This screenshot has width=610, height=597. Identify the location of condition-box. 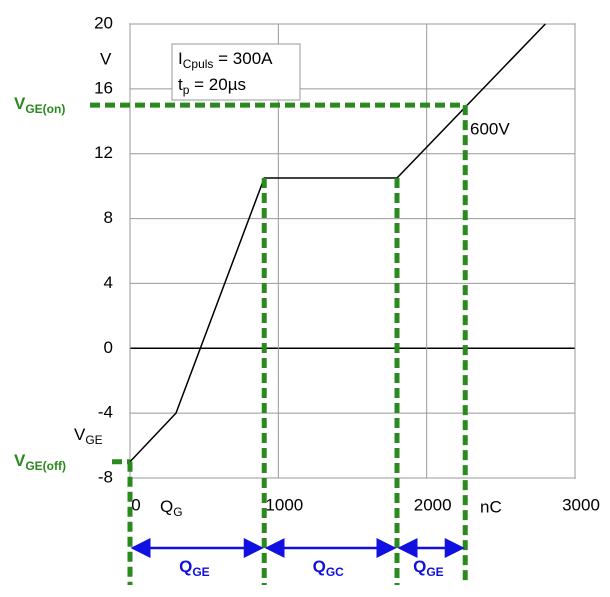
(236, 72).